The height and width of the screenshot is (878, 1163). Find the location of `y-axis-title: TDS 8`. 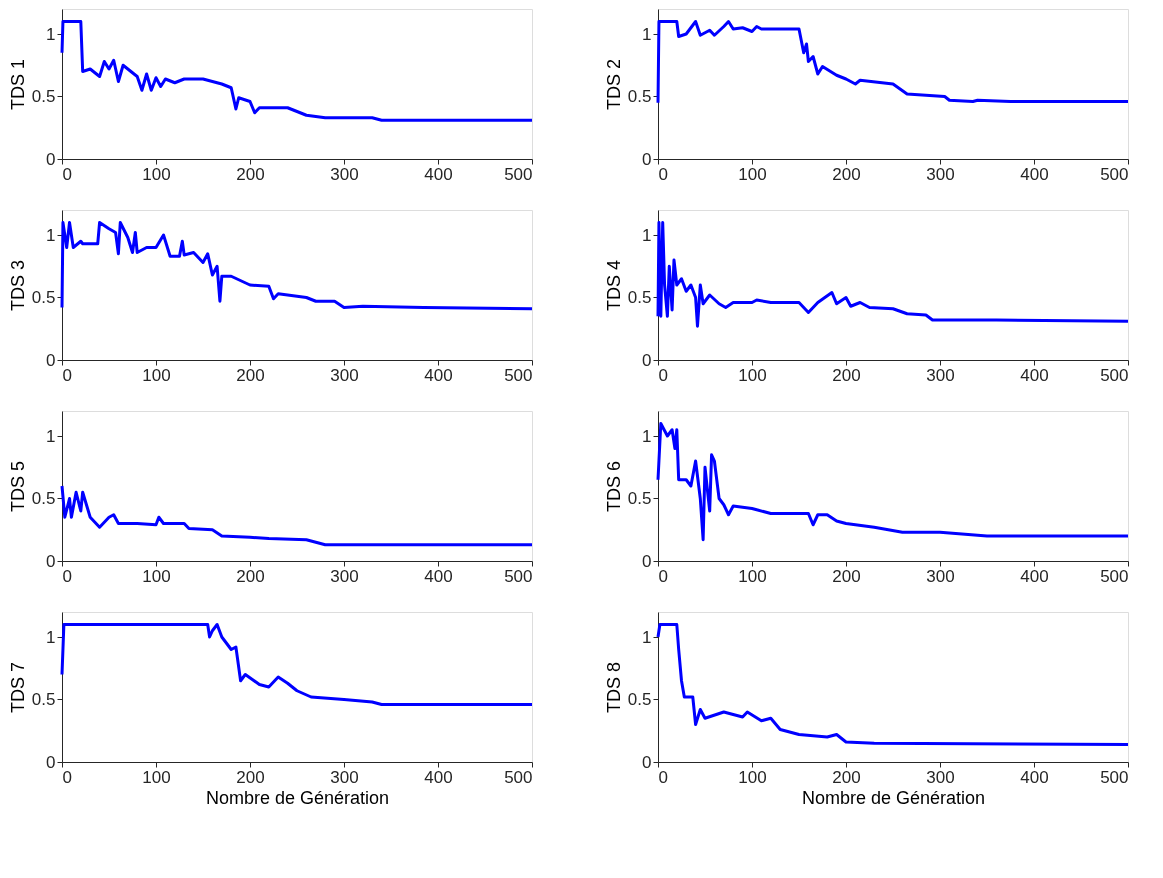

y-axis-title: TDS 8 is located at coordinates (613, 687).